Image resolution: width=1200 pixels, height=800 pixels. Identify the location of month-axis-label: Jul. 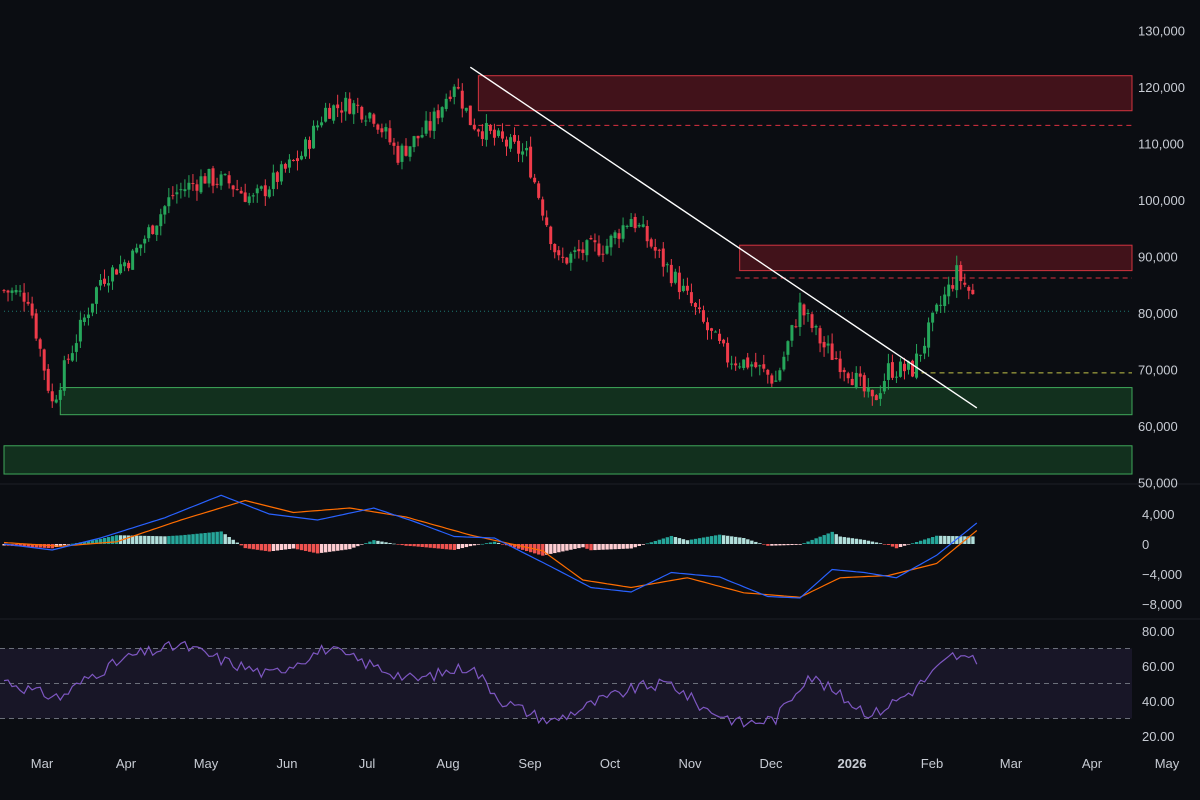
(367, 763).